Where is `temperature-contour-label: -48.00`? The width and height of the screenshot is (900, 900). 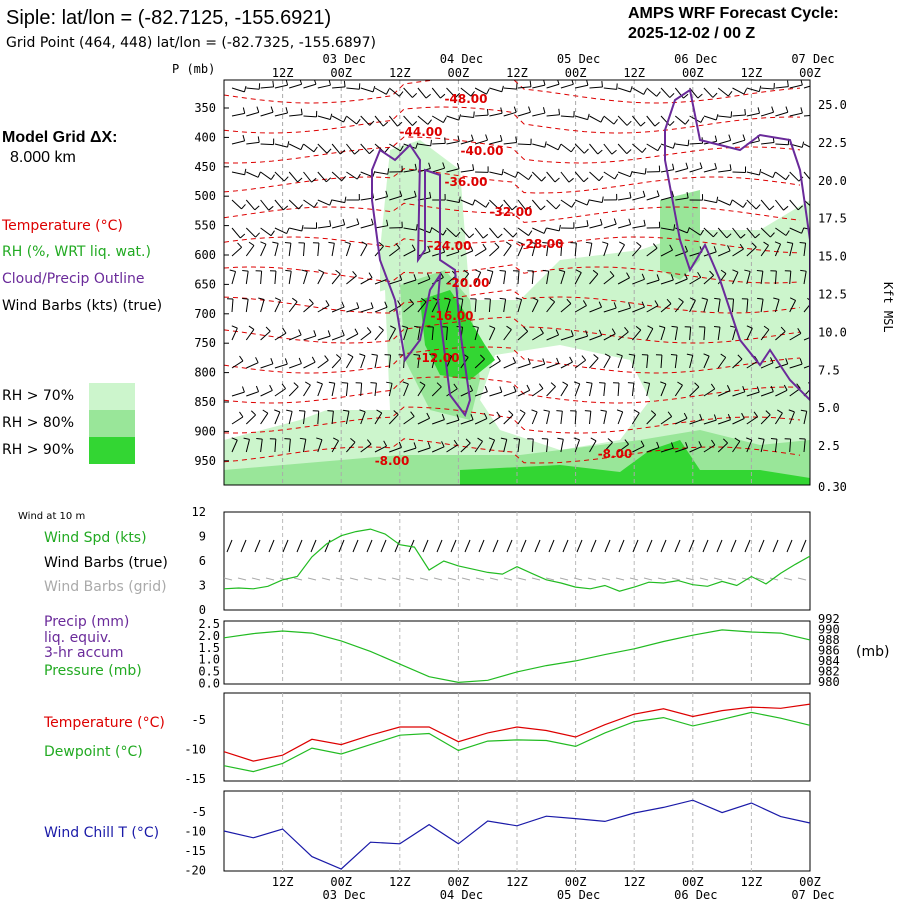
temperature-contour-label: -48.00 is located at coordinates (466, 99).